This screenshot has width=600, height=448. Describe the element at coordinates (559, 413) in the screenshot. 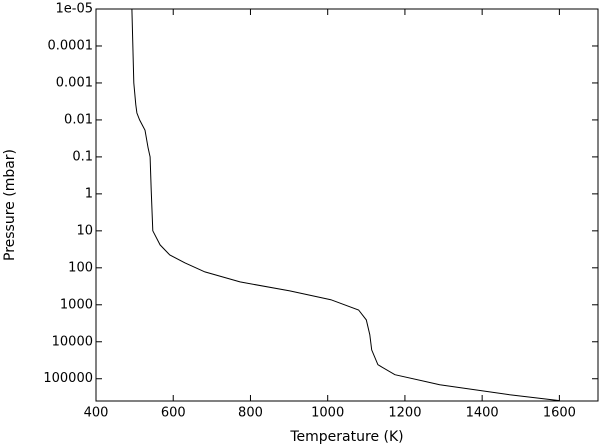

I see `x-tick-label: 1600` at that location.